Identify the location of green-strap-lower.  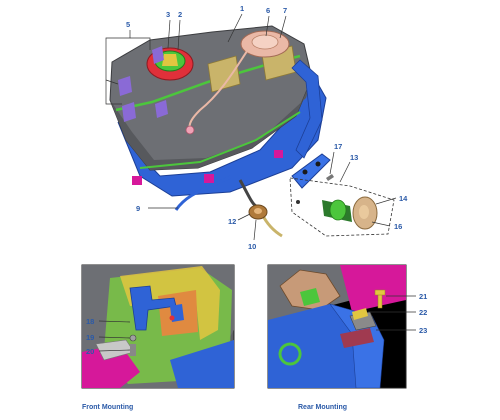
(220, 140).